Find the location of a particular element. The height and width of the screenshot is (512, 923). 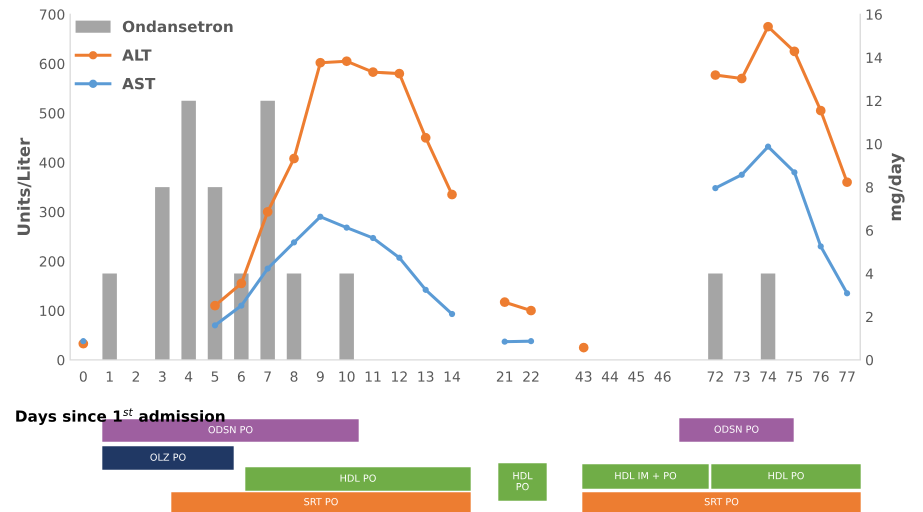

y2-axis-title: mg/day is located at coordinates (896, 186).